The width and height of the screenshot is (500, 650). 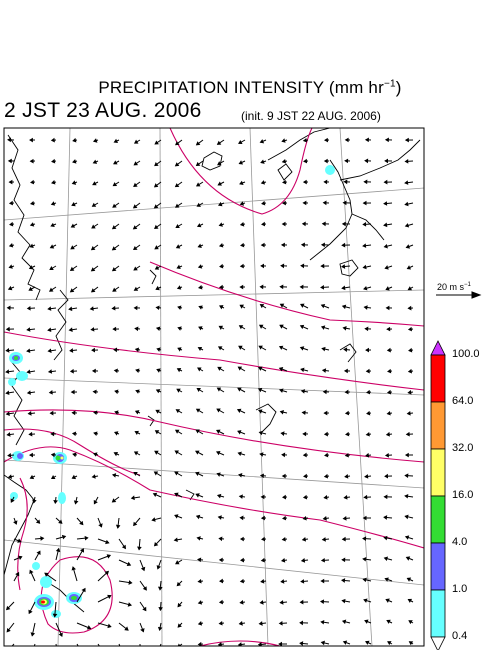 What do you see at coordinates (241, 87) in the screenshot?
I see `title-text: PRECIPITATION INTENSITY (mm hr` at bounding box center [241, 87].